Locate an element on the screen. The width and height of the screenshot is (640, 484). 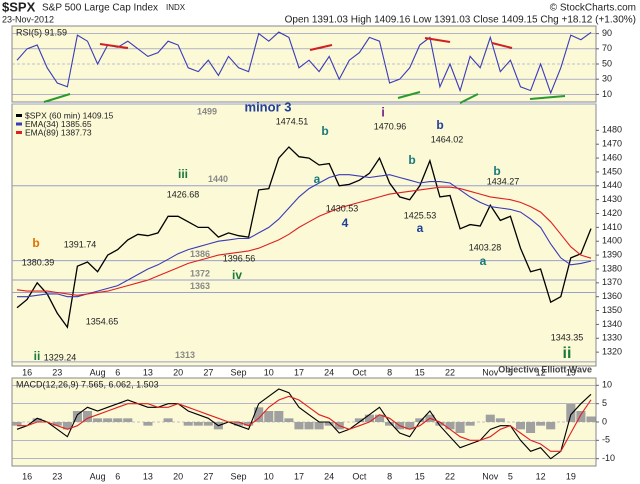
x-tick-label: 15 is located at coordinates (420, 476).